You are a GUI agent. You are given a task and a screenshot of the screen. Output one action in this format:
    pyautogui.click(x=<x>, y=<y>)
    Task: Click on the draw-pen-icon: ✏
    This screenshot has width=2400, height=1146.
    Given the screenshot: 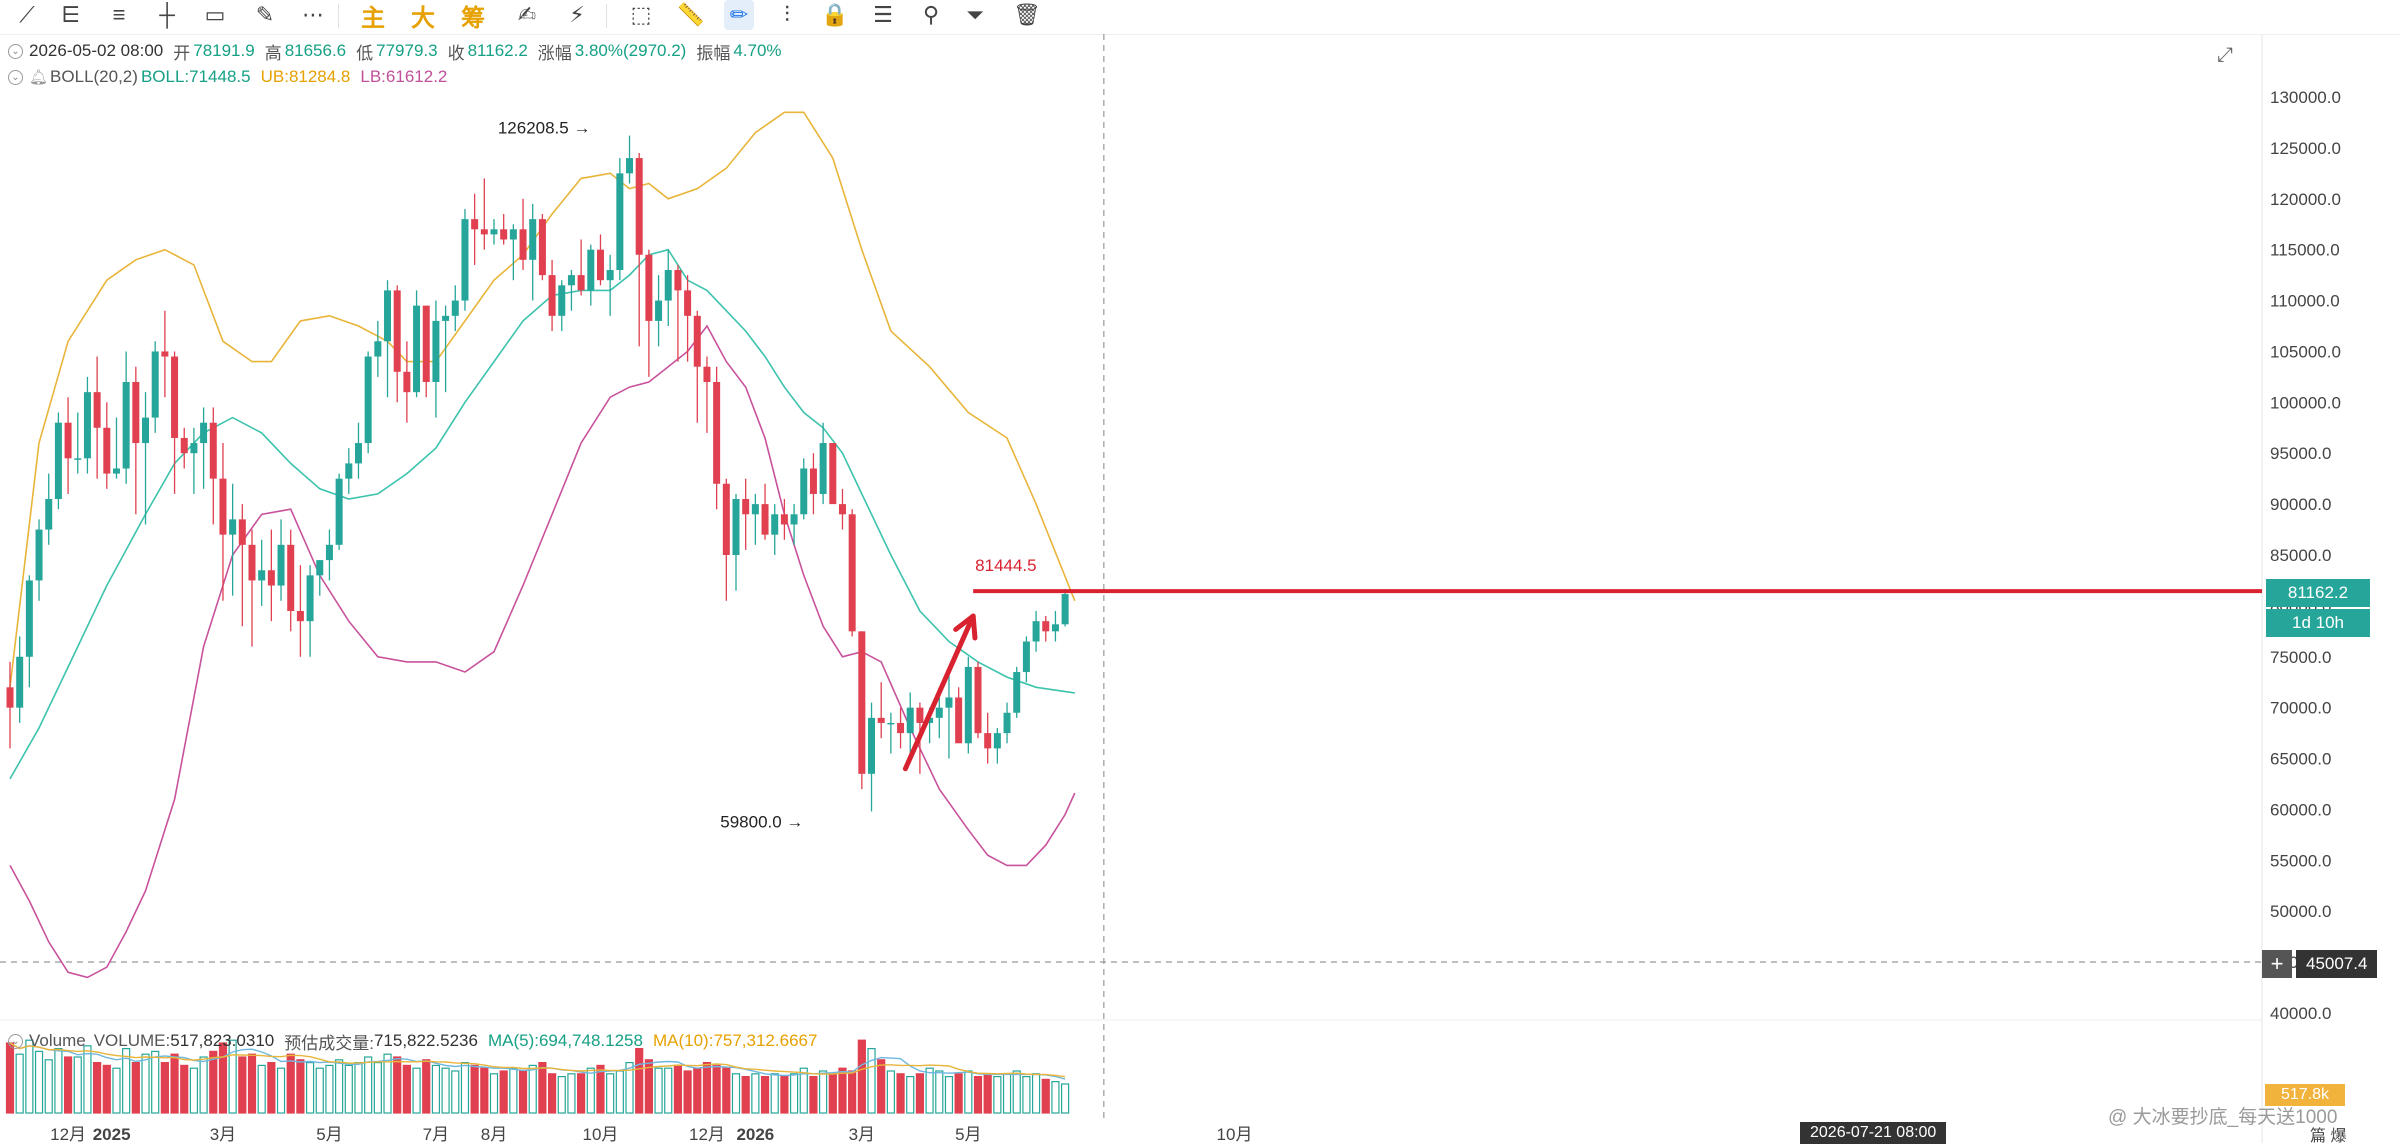 What is the action you would take?
    pyautogui.click(x=739, y=15)
    